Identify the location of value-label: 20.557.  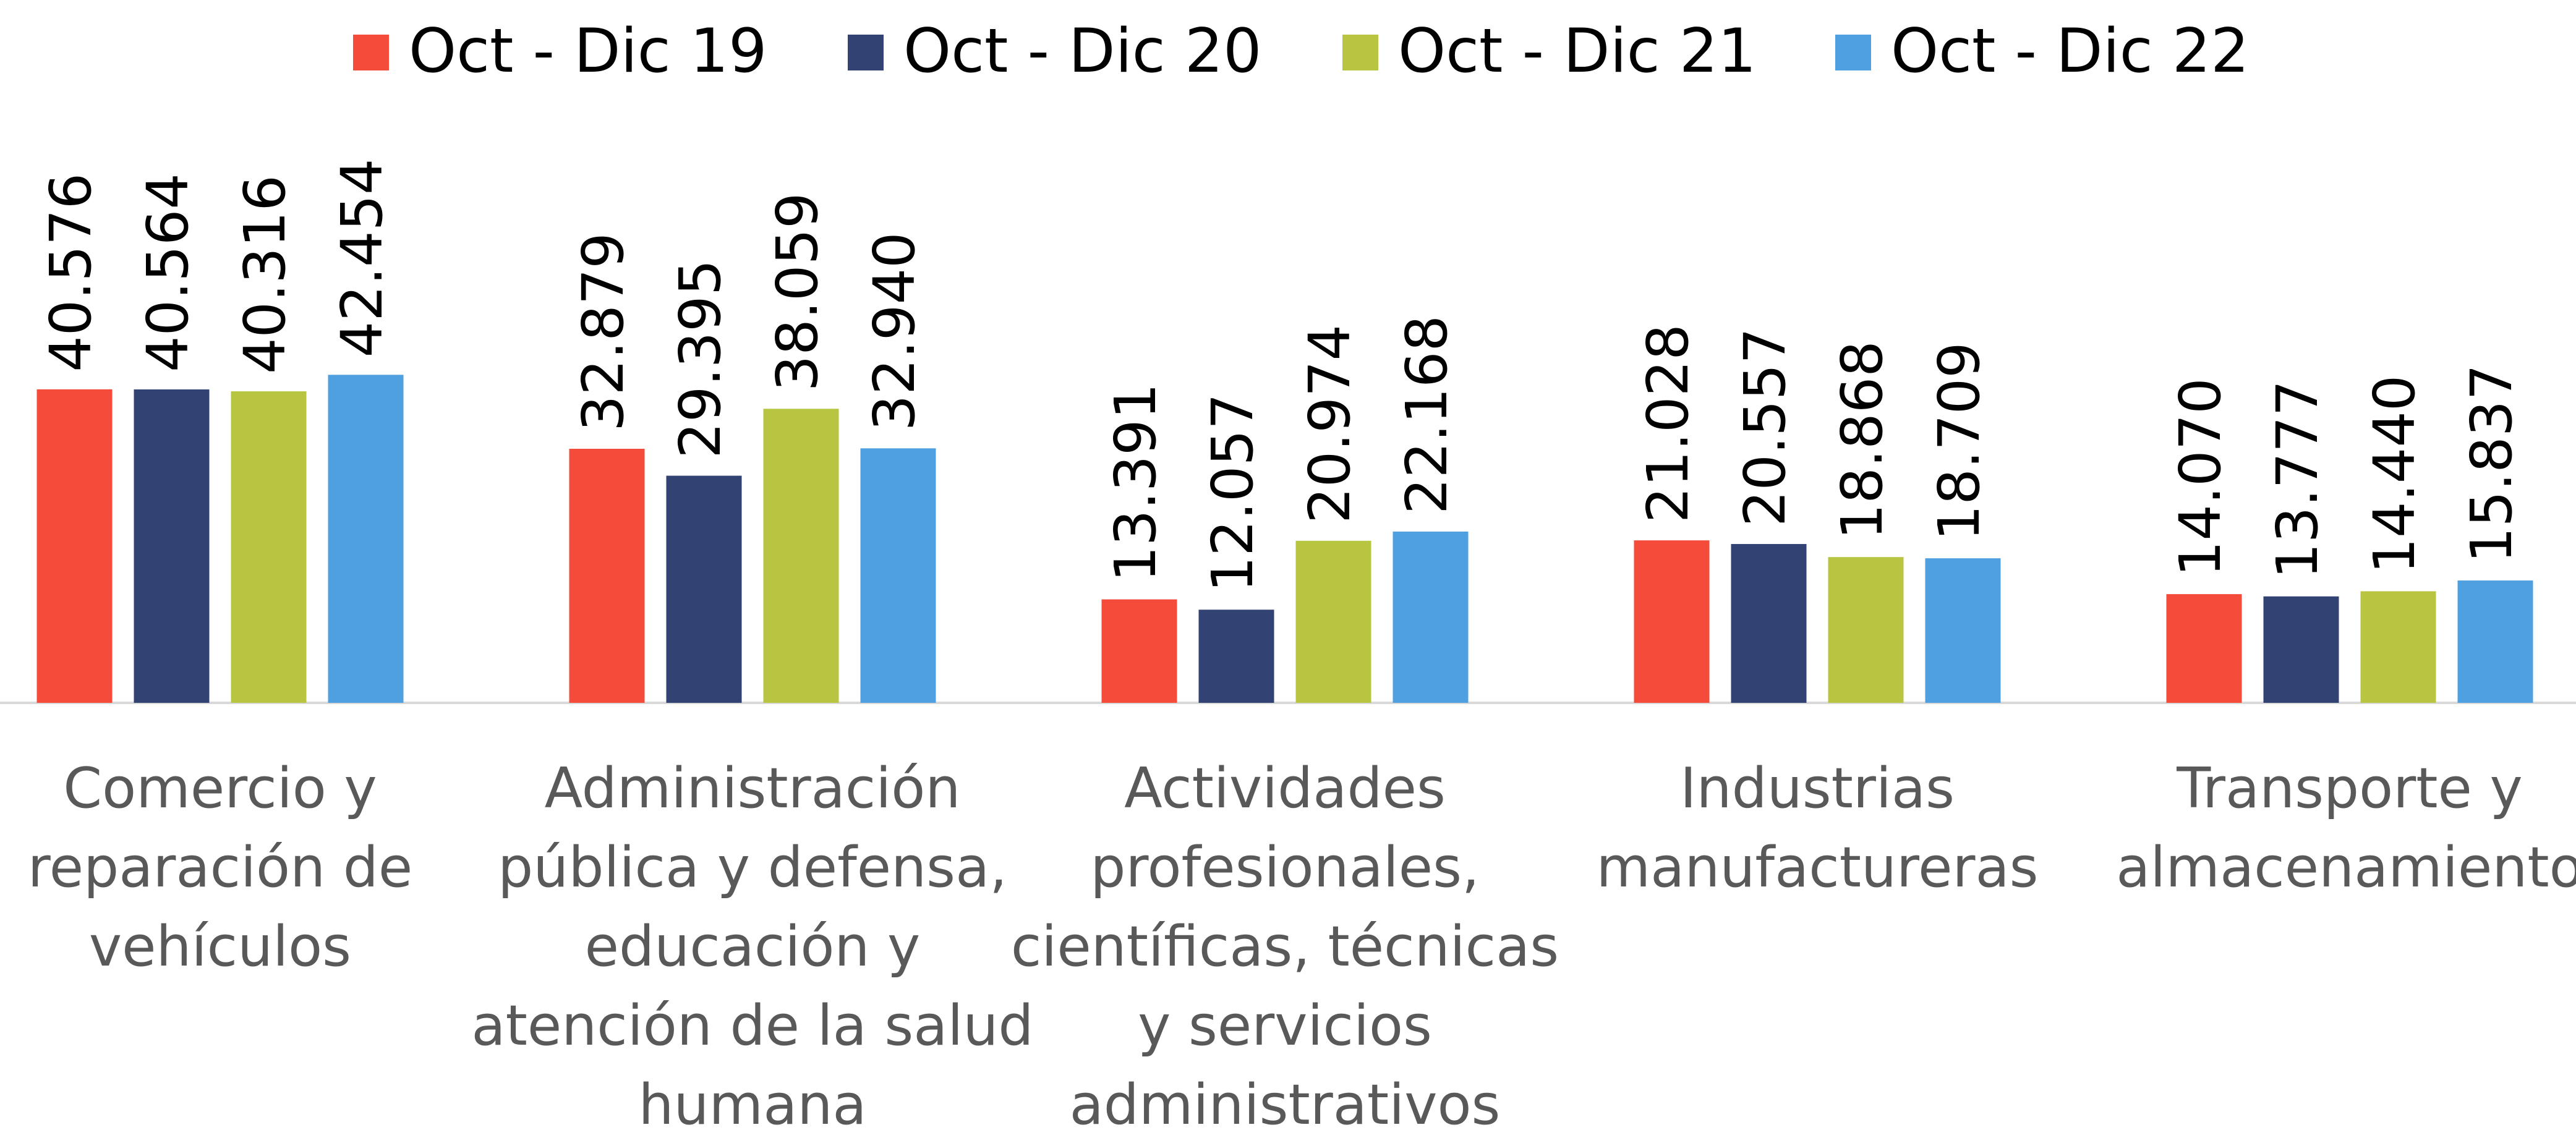
(1765, 427).